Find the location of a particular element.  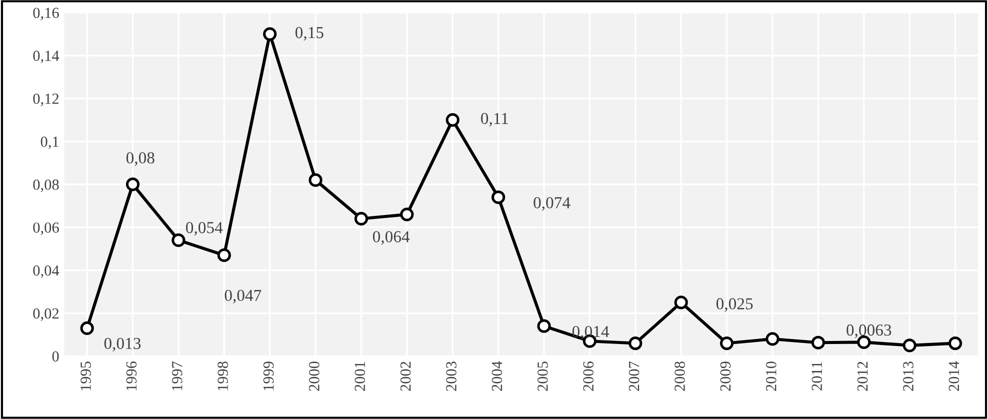

data-label: 0,0063 is located at coordinates (869, 331).